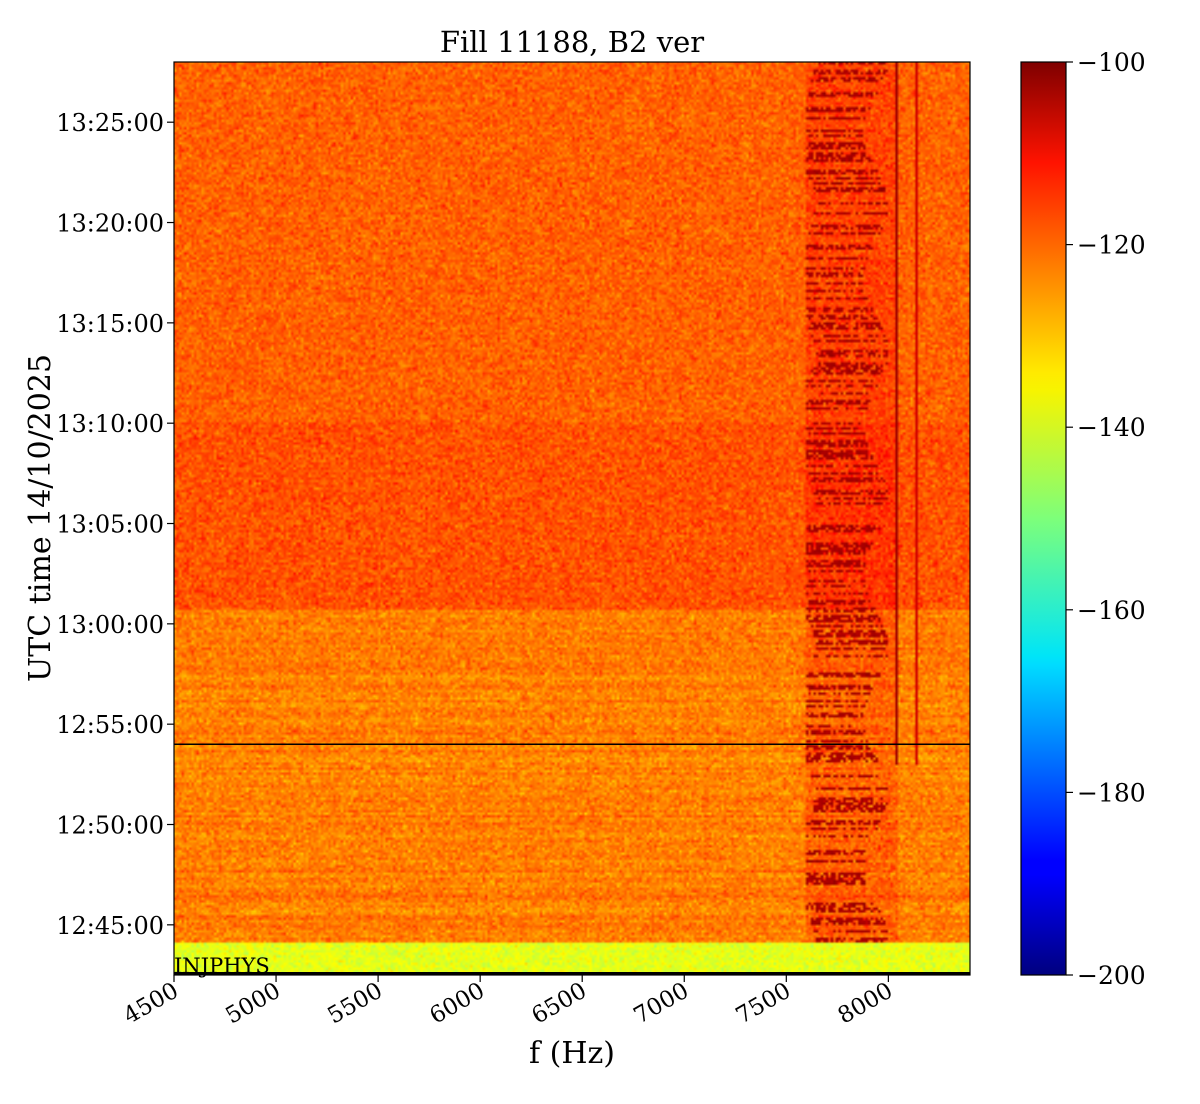  I want to click on x-tick-label: 8000, so click(866, 1004).